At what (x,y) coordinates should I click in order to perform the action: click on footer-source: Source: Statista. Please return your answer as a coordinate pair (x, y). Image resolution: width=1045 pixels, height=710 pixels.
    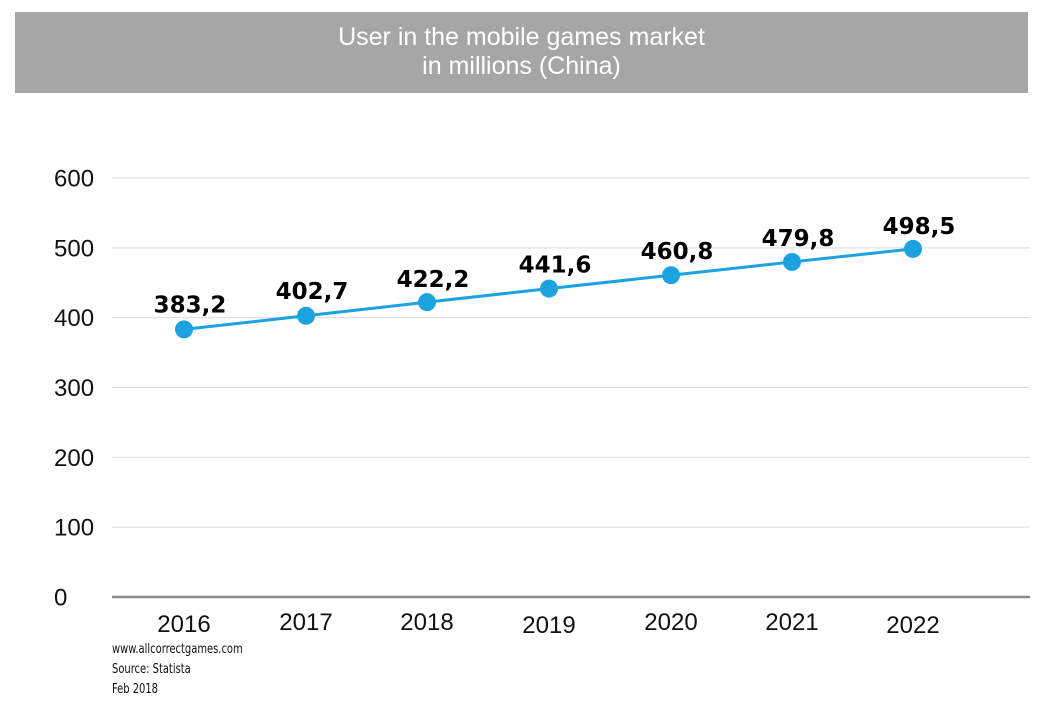
    Looking at the image, I should click on (151, 669).